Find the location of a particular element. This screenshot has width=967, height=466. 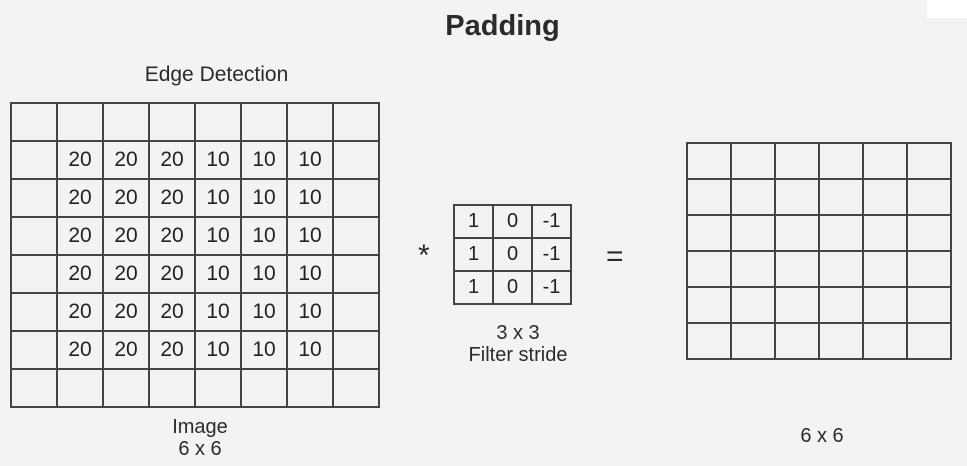

output-grid is located at coordinates (819, 251).